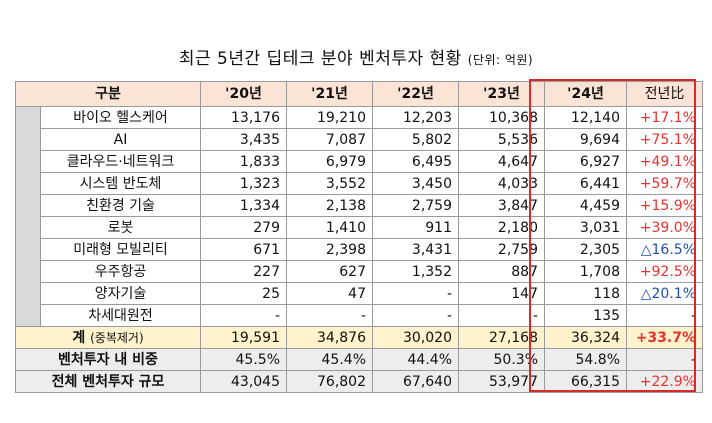 The image size is (712, 423). What do you see at coordinates (108, 94) in the screenshot?
I see `header-category: 구분` at bounding box center [108, 94].